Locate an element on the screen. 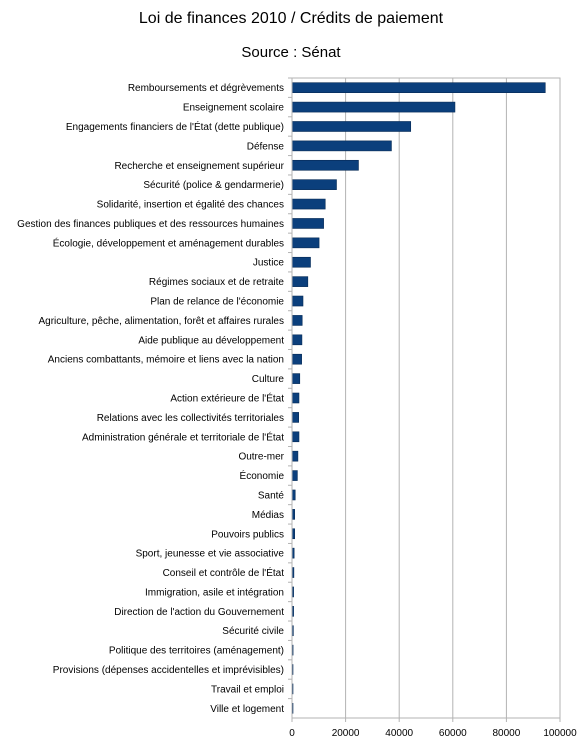 This screenshot has width=582, height=750. category-label: Immigration, asile et intégration is located at coordinates (214, 592).